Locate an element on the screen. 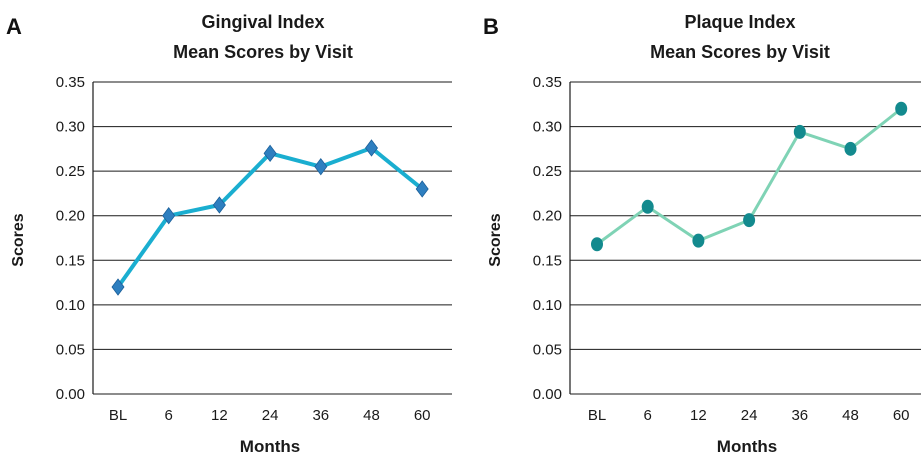 The height and width of the screenshot is (457, 921). panel-b-y-tick-label: 0.35 is located at coordinates (547, 82).